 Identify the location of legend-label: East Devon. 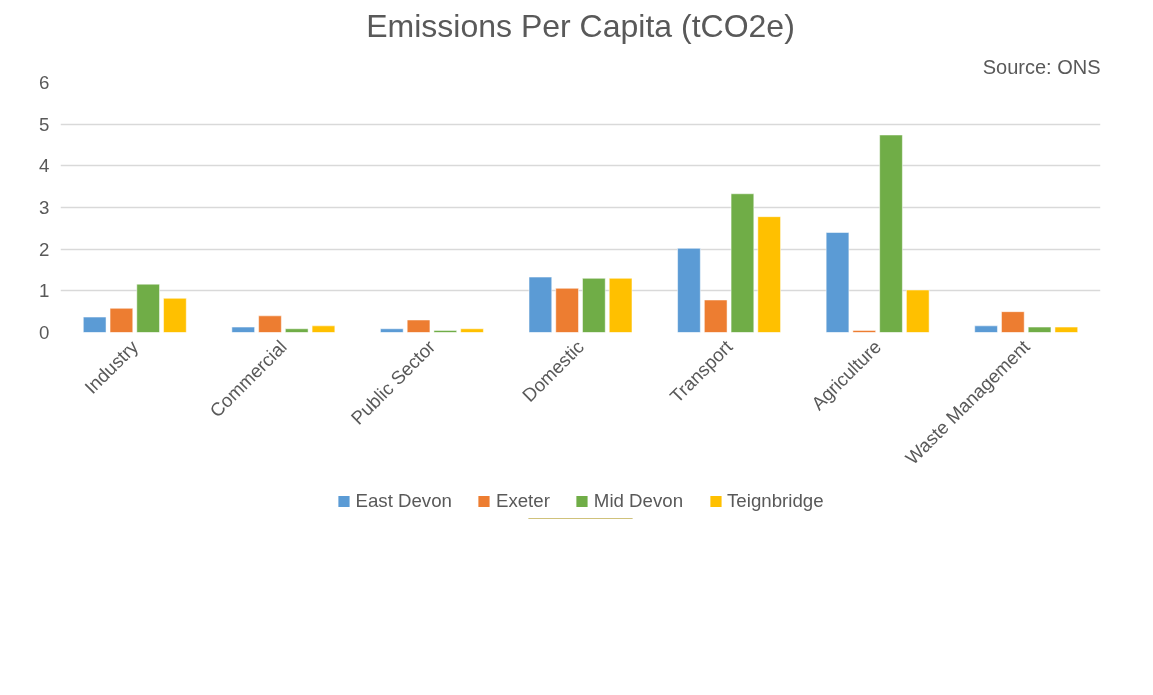
(403, 500).